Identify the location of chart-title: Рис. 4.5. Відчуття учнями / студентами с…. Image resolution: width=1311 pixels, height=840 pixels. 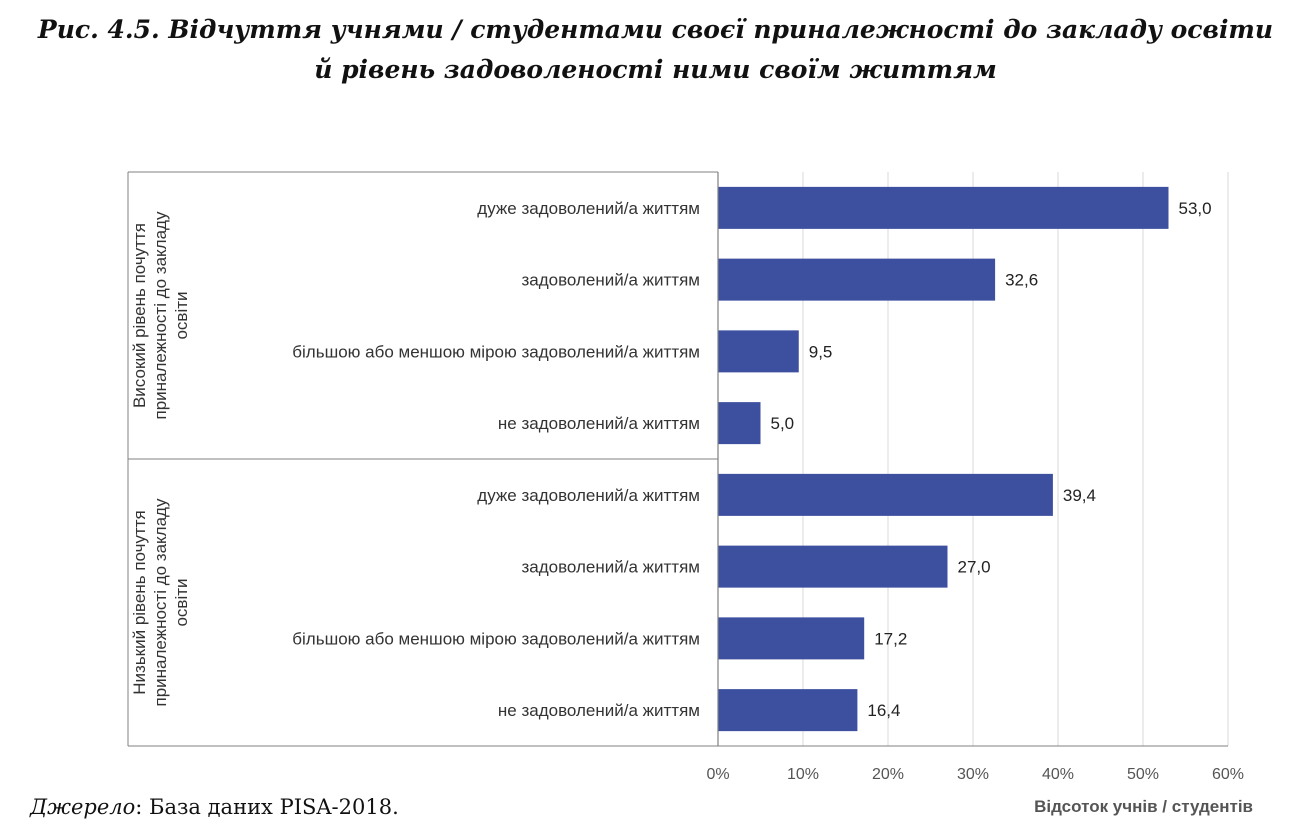
(655, 50).